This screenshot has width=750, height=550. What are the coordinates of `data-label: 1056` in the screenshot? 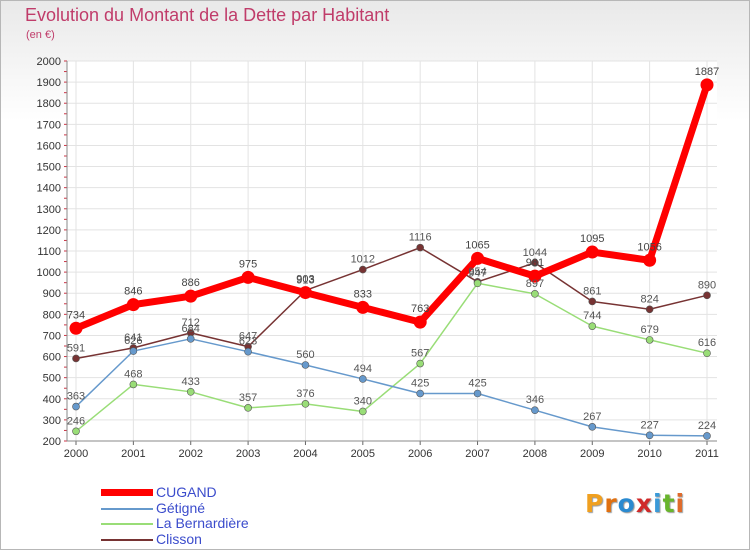 It's located at (649, 247).